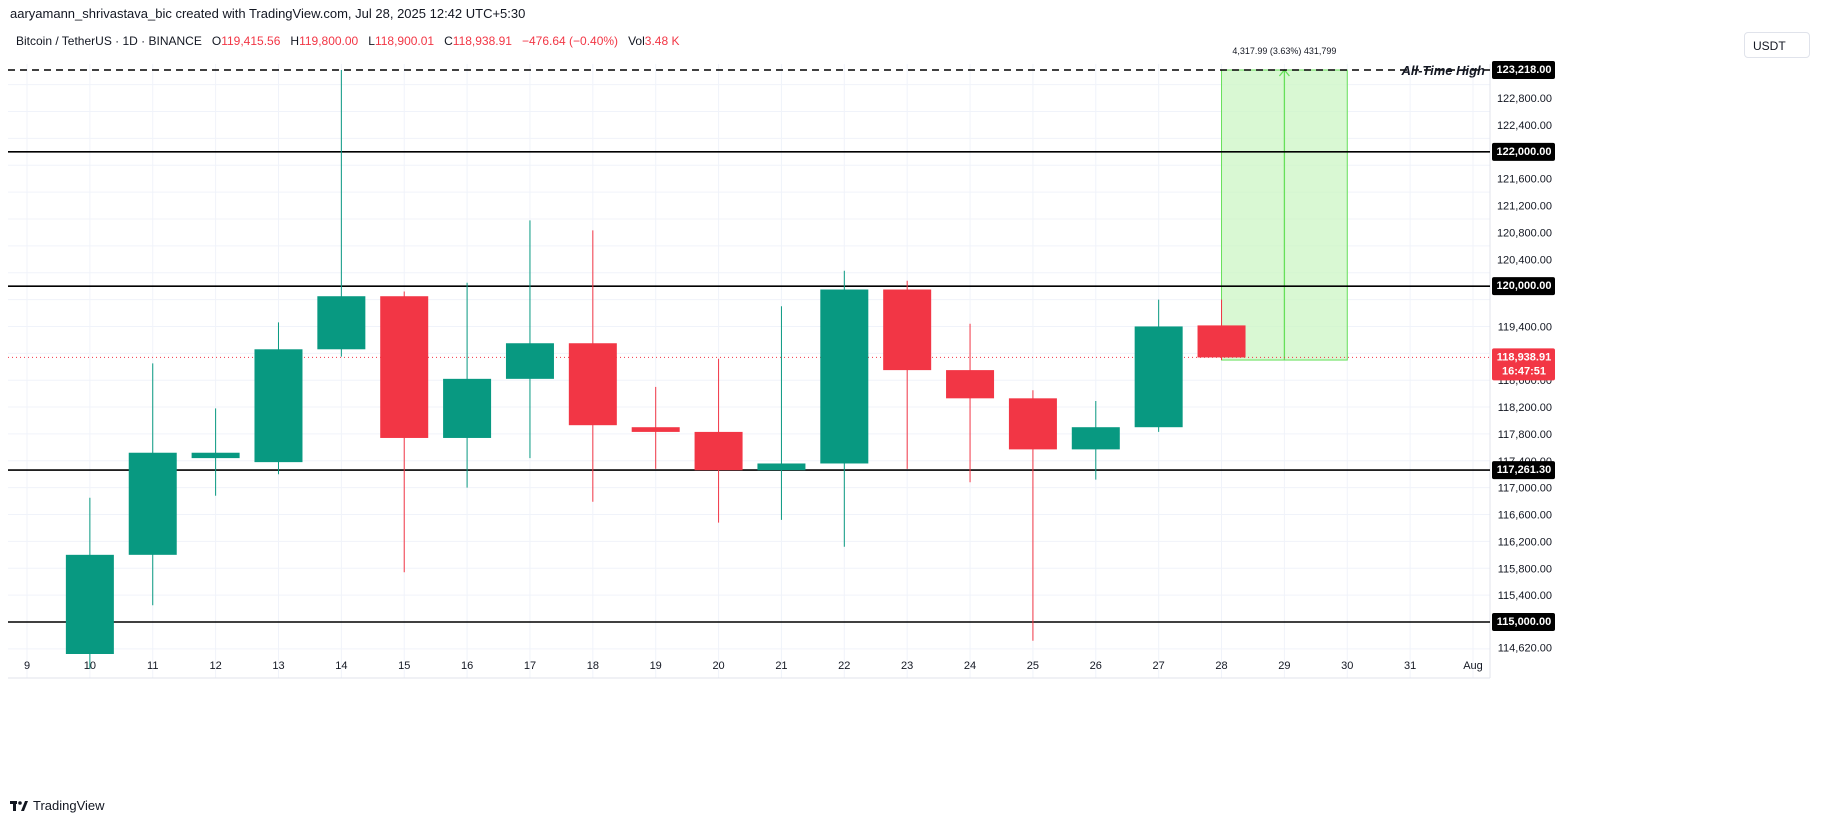 Image resolution: width=1825 pixels, height=824 pixels. I want to click on volume-label: Vol, so click(636, 41).